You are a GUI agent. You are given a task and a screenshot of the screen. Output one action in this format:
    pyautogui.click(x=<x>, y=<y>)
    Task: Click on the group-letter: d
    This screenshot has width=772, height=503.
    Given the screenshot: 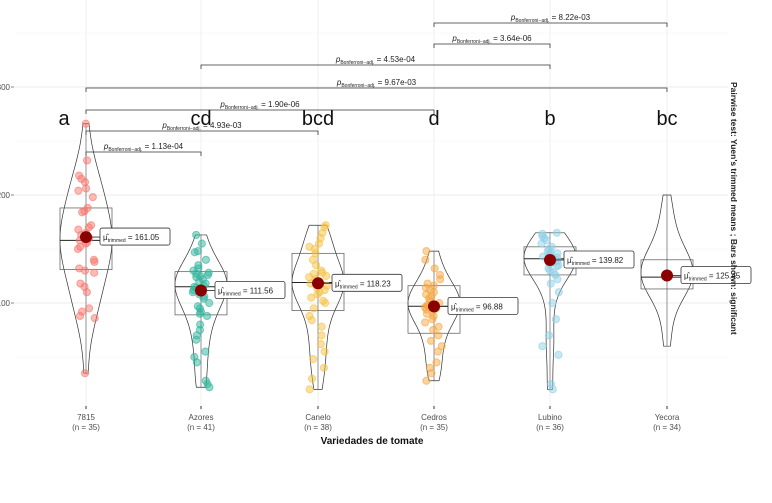 What is the action you would take?
    pyautogui.click(x=433, y=119)
    